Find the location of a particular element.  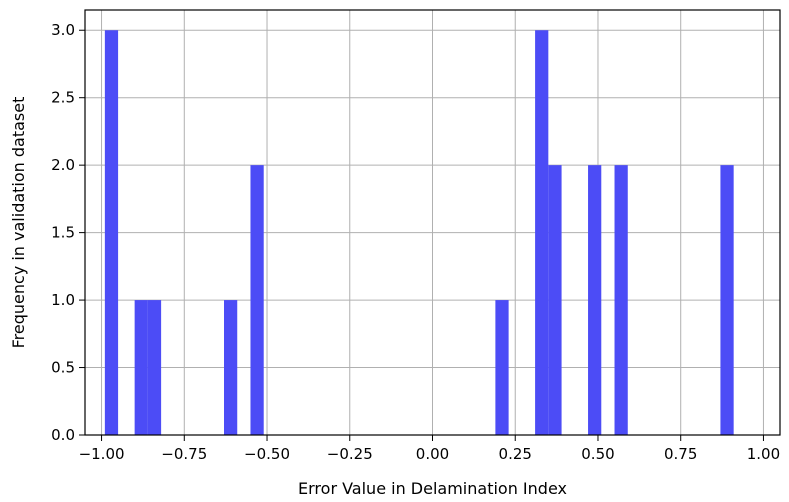

x-tick-label: −0.50 is located at coordinates (267, 454).